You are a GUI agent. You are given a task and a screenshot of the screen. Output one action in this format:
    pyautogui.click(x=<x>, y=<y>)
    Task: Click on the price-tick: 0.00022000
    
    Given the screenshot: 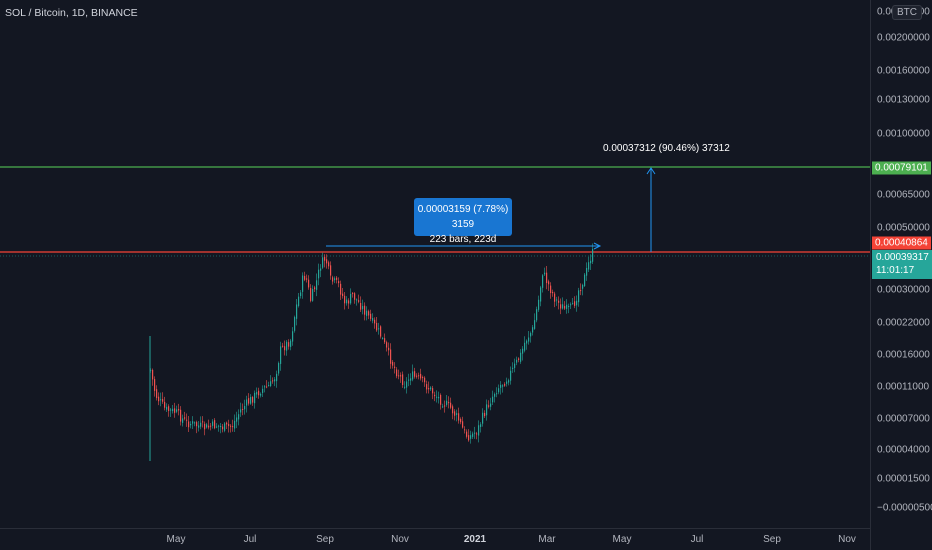 What is the action you would take?
    pyautogui.click(x=903, y=323)
    